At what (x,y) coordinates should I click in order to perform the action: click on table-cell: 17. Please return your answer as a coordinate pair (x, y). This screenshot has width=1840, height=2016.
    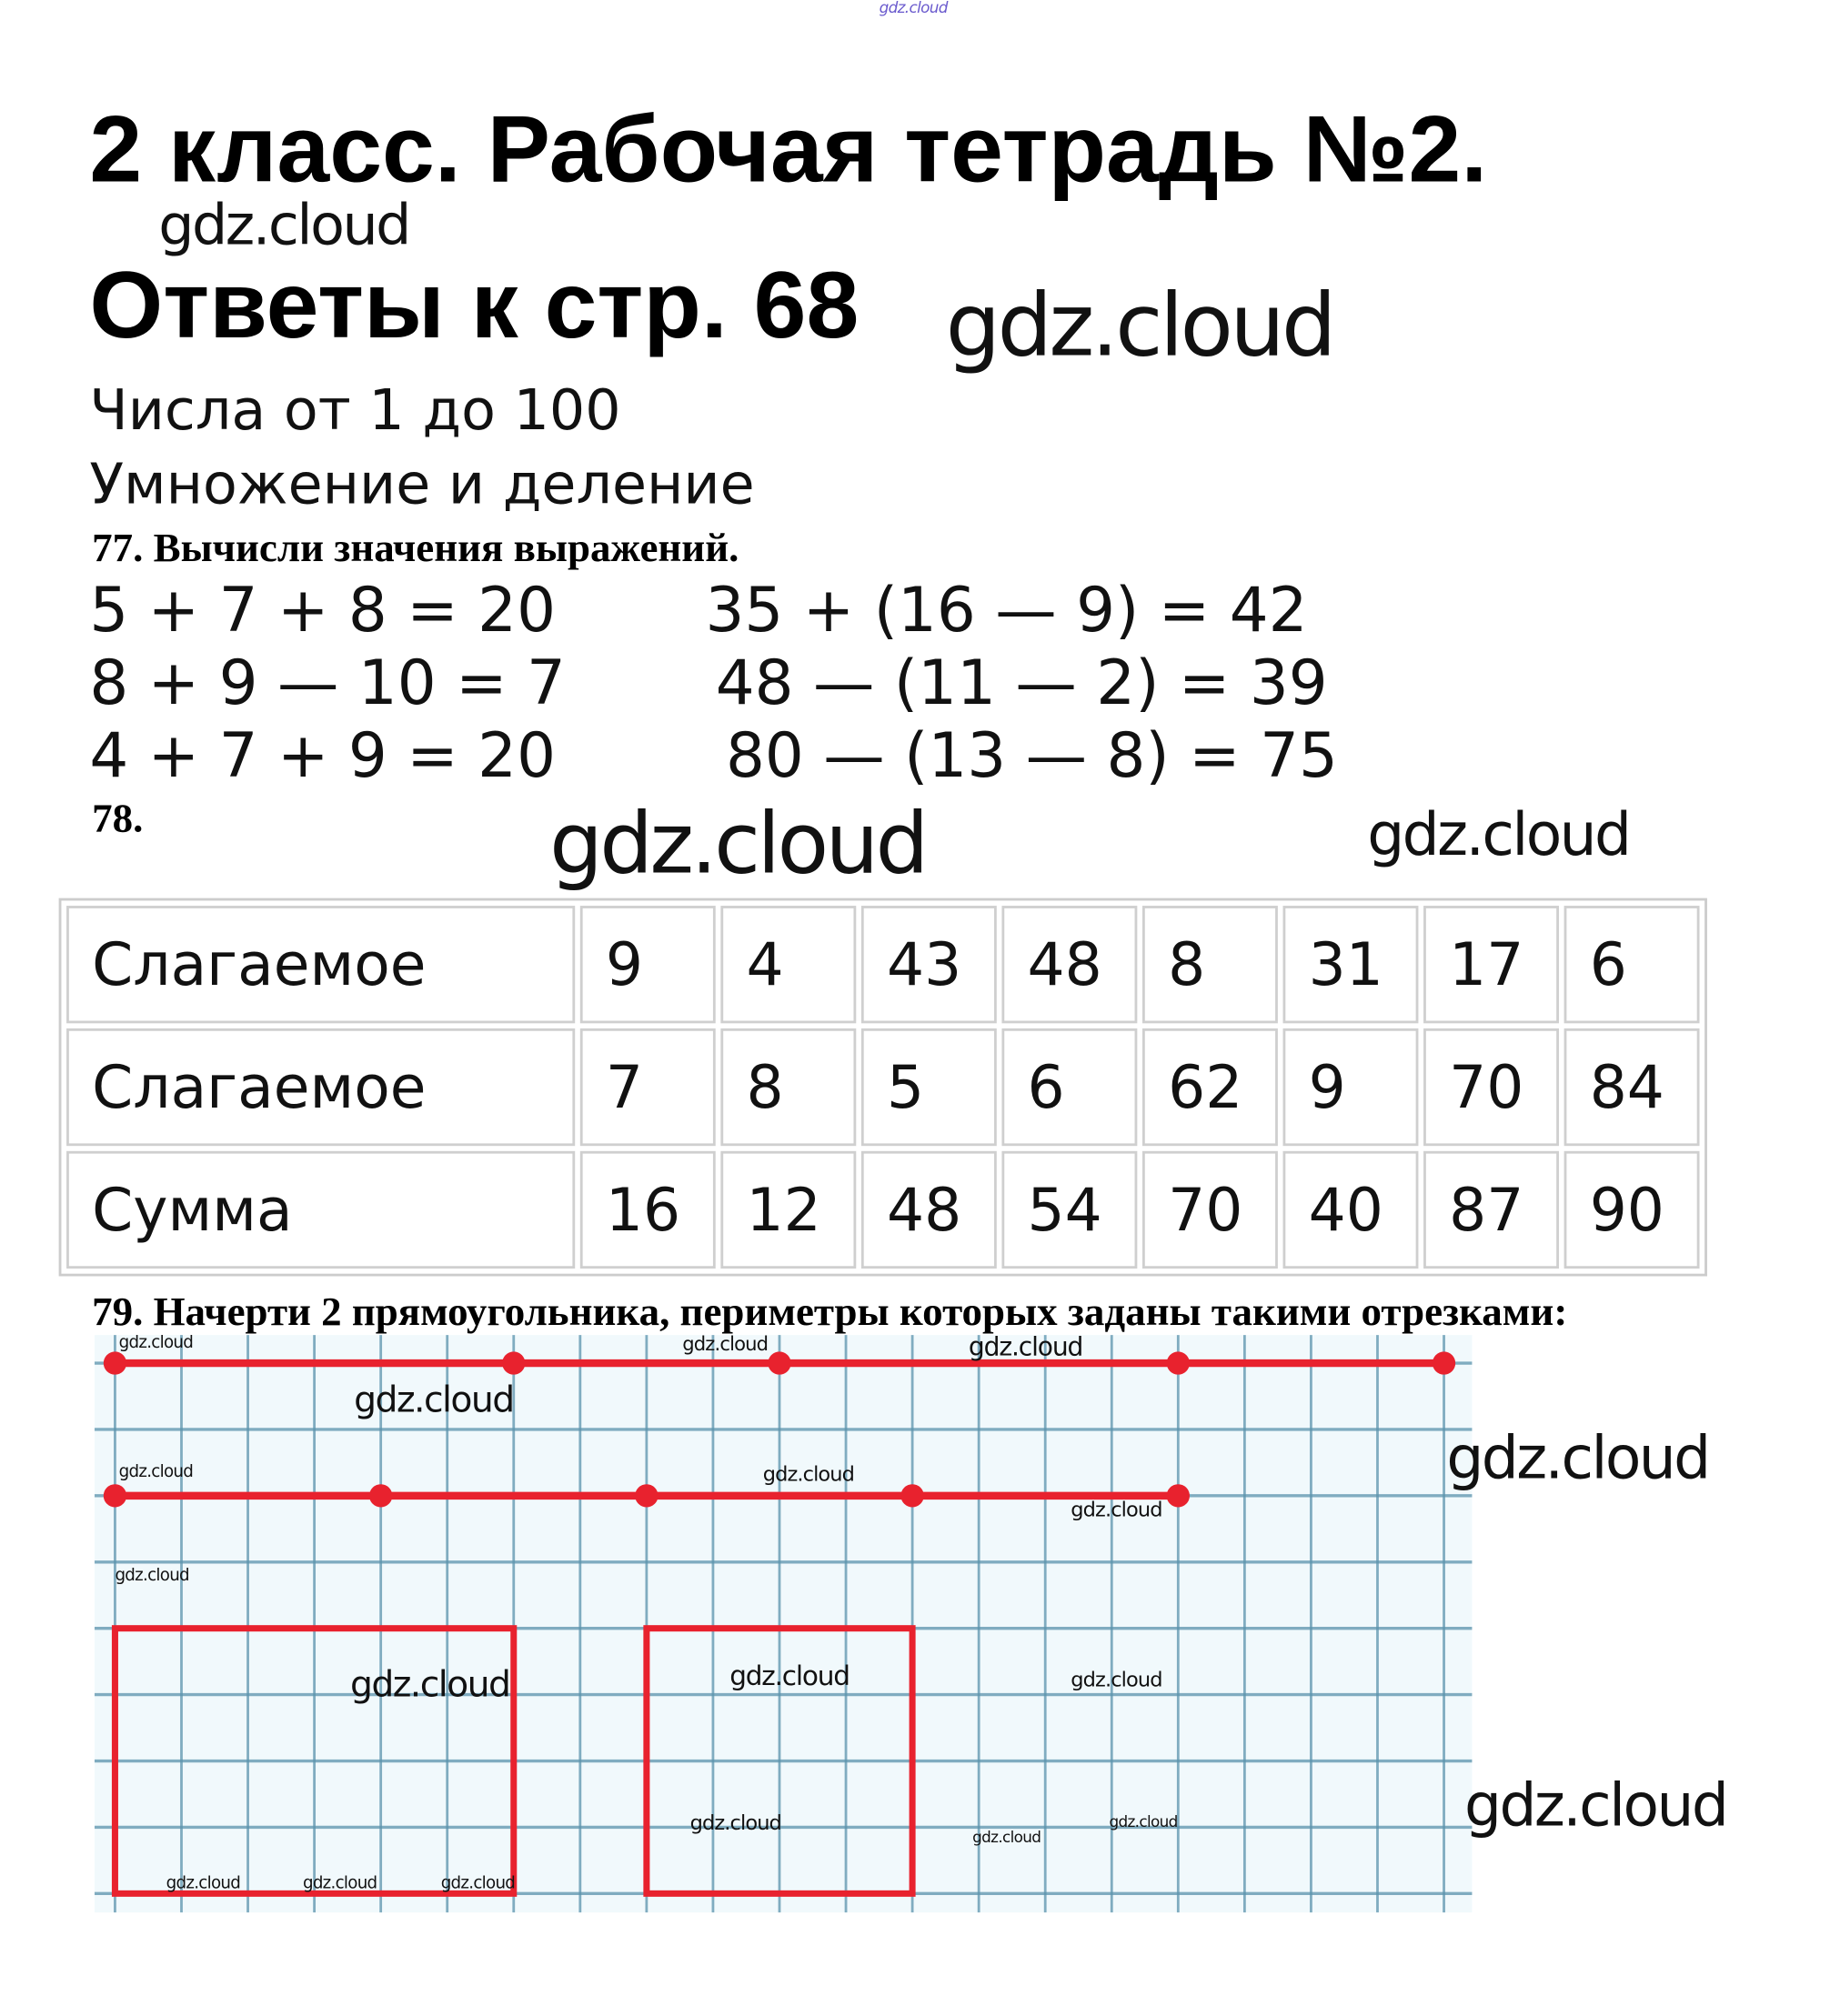
    Looking at the image, I should click on (1491, 965).